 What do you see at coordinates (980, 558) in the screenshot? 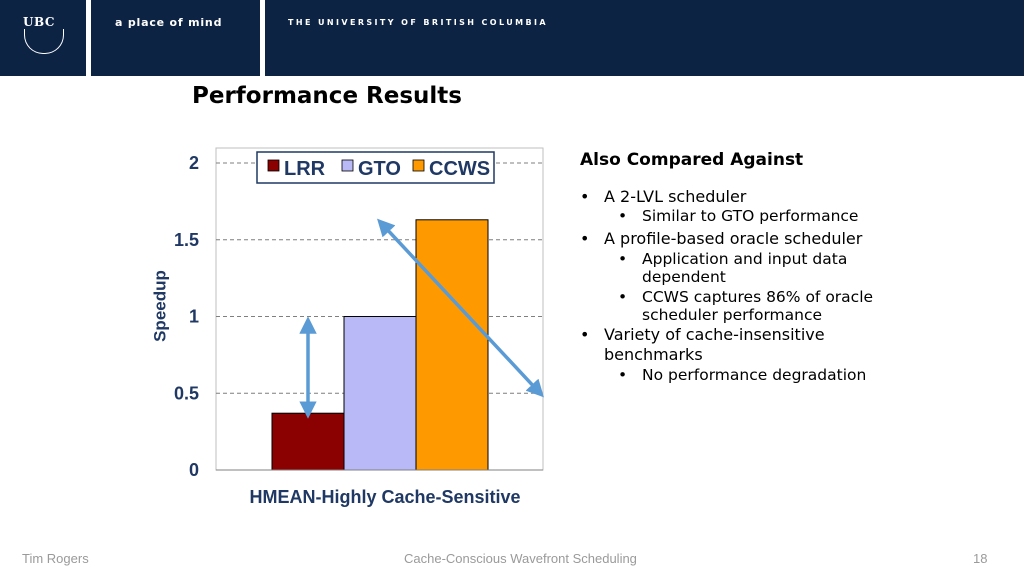
I see `footer-page-number: 18` at bounding box center [980, 558].